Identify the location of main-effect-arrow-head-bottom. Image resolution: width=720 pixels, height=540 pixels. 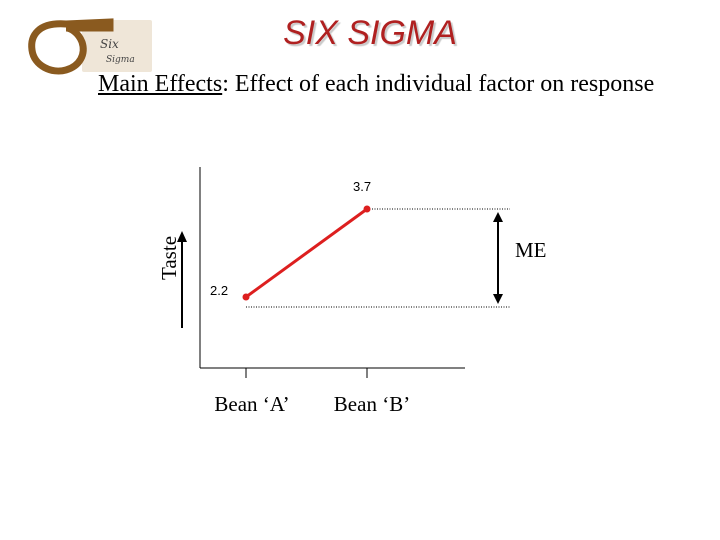
(498, 299).